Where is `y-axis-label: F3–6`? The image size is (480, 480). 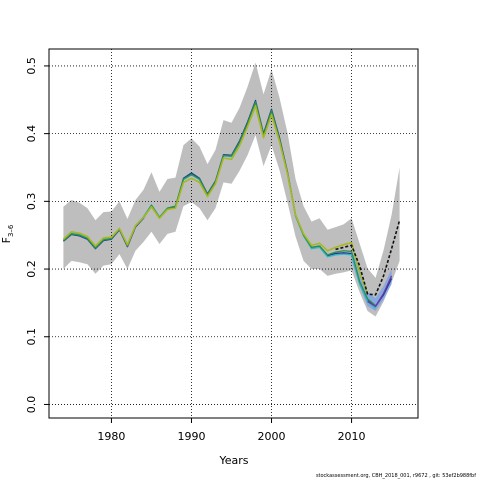
y-axis-label: F3–6 is located at coordinates (7, 233).